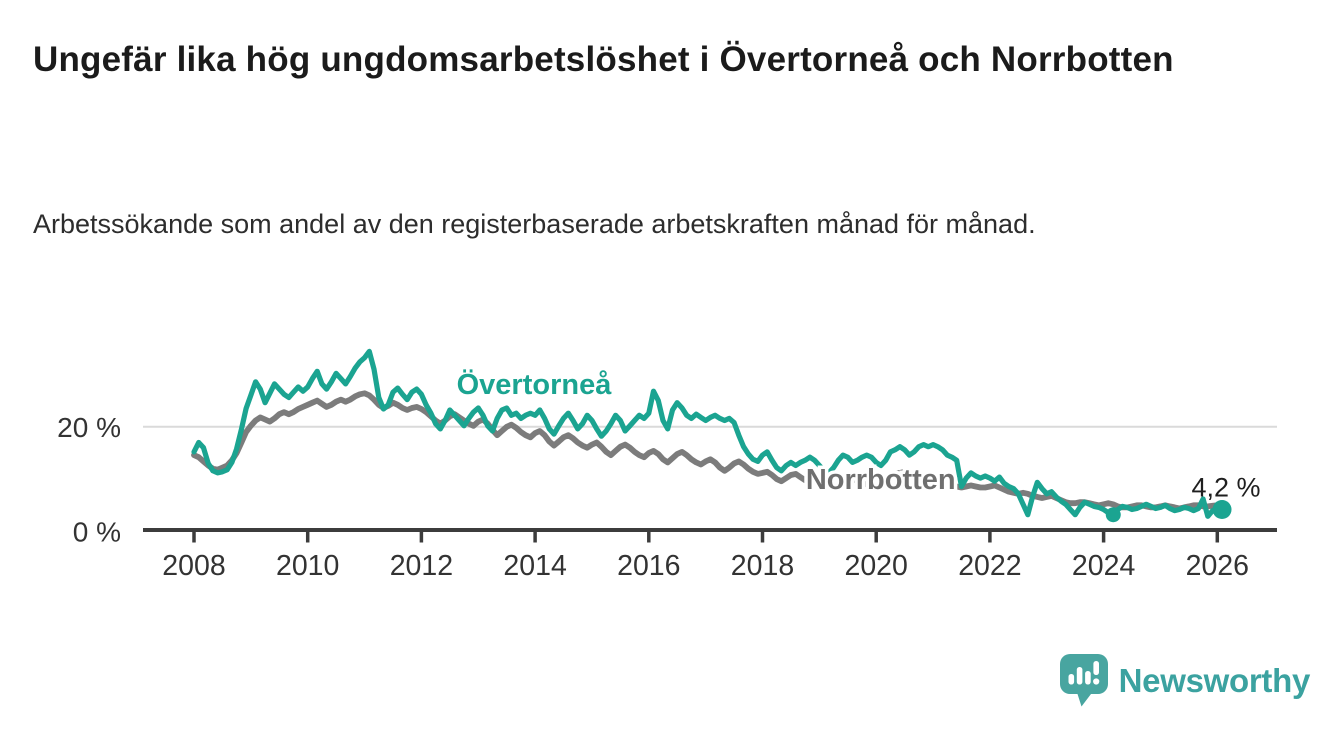  Describe the element at coordinates (307, 566) in the screenshot. I see `x-axis-label-2010: 2010` at that location.